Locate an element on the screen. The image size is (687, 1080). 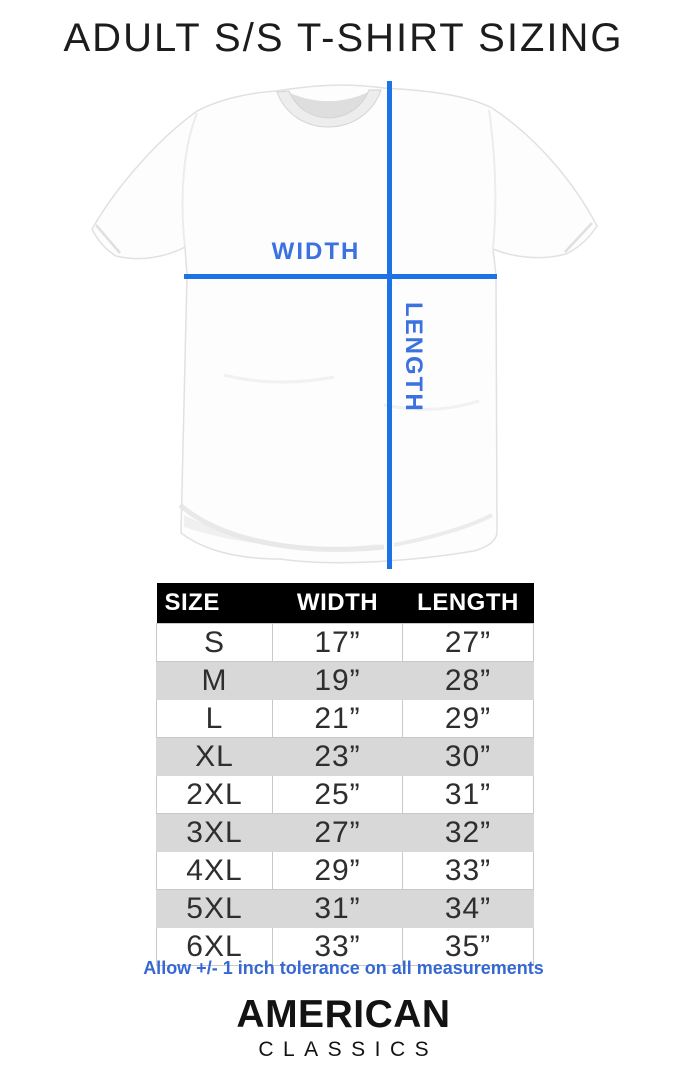
table-row: M 19” 28” is located at coordinates (345, 680).